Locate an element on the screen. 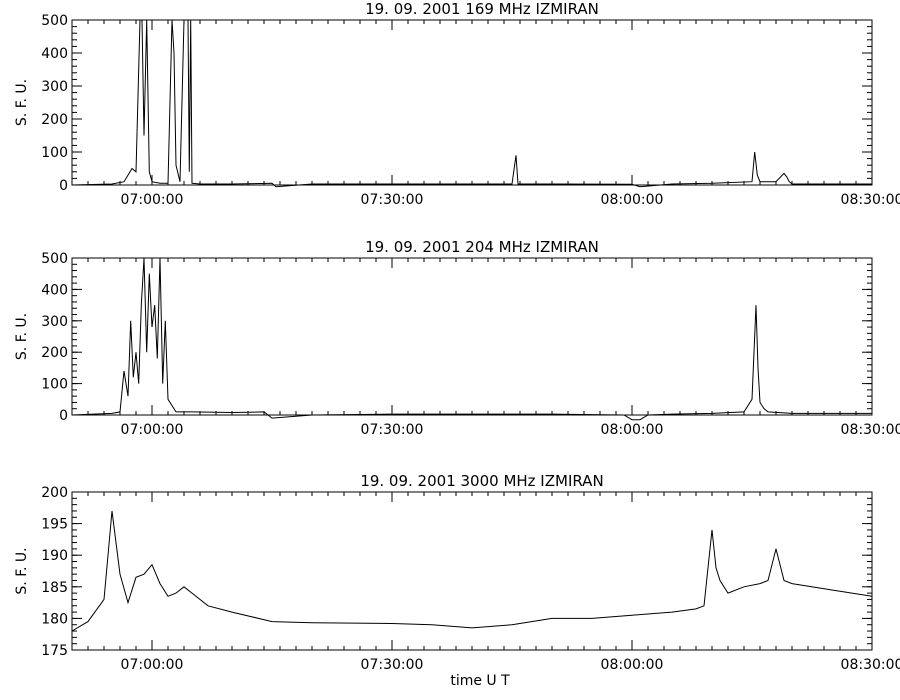 This screenshot has width=900, height=700. y-tick-label-195: 195 is located at coordinates (54, 525).